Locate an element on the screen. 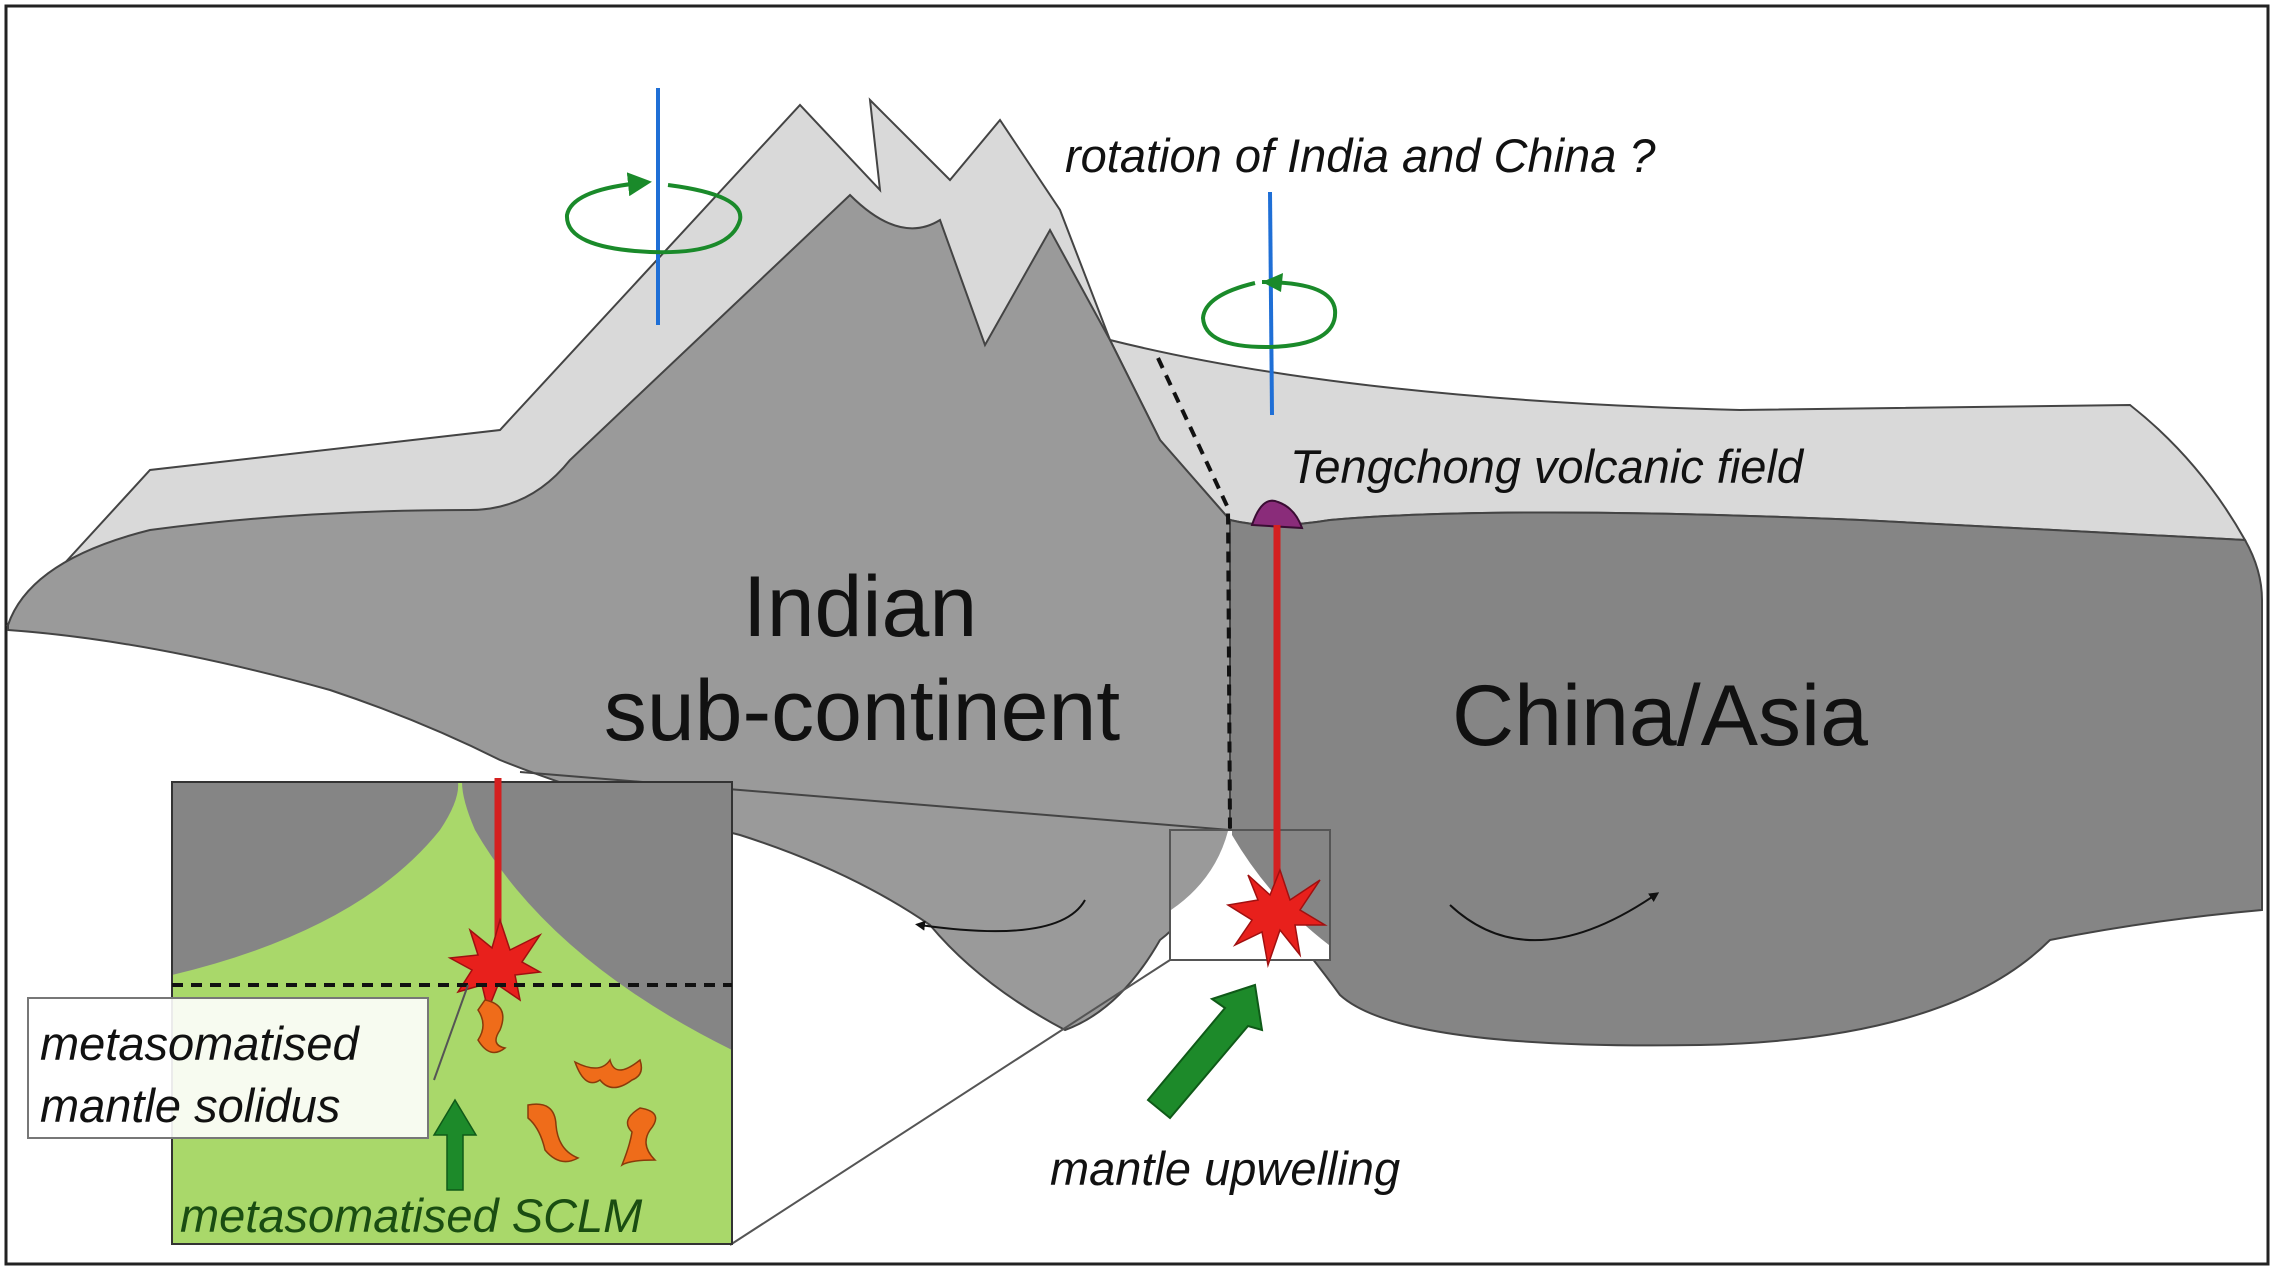 Image resolution: width=2274 pixels, height=1270 pixels. rotation-arrow-china-icon is located at coordinates (1269, 315).